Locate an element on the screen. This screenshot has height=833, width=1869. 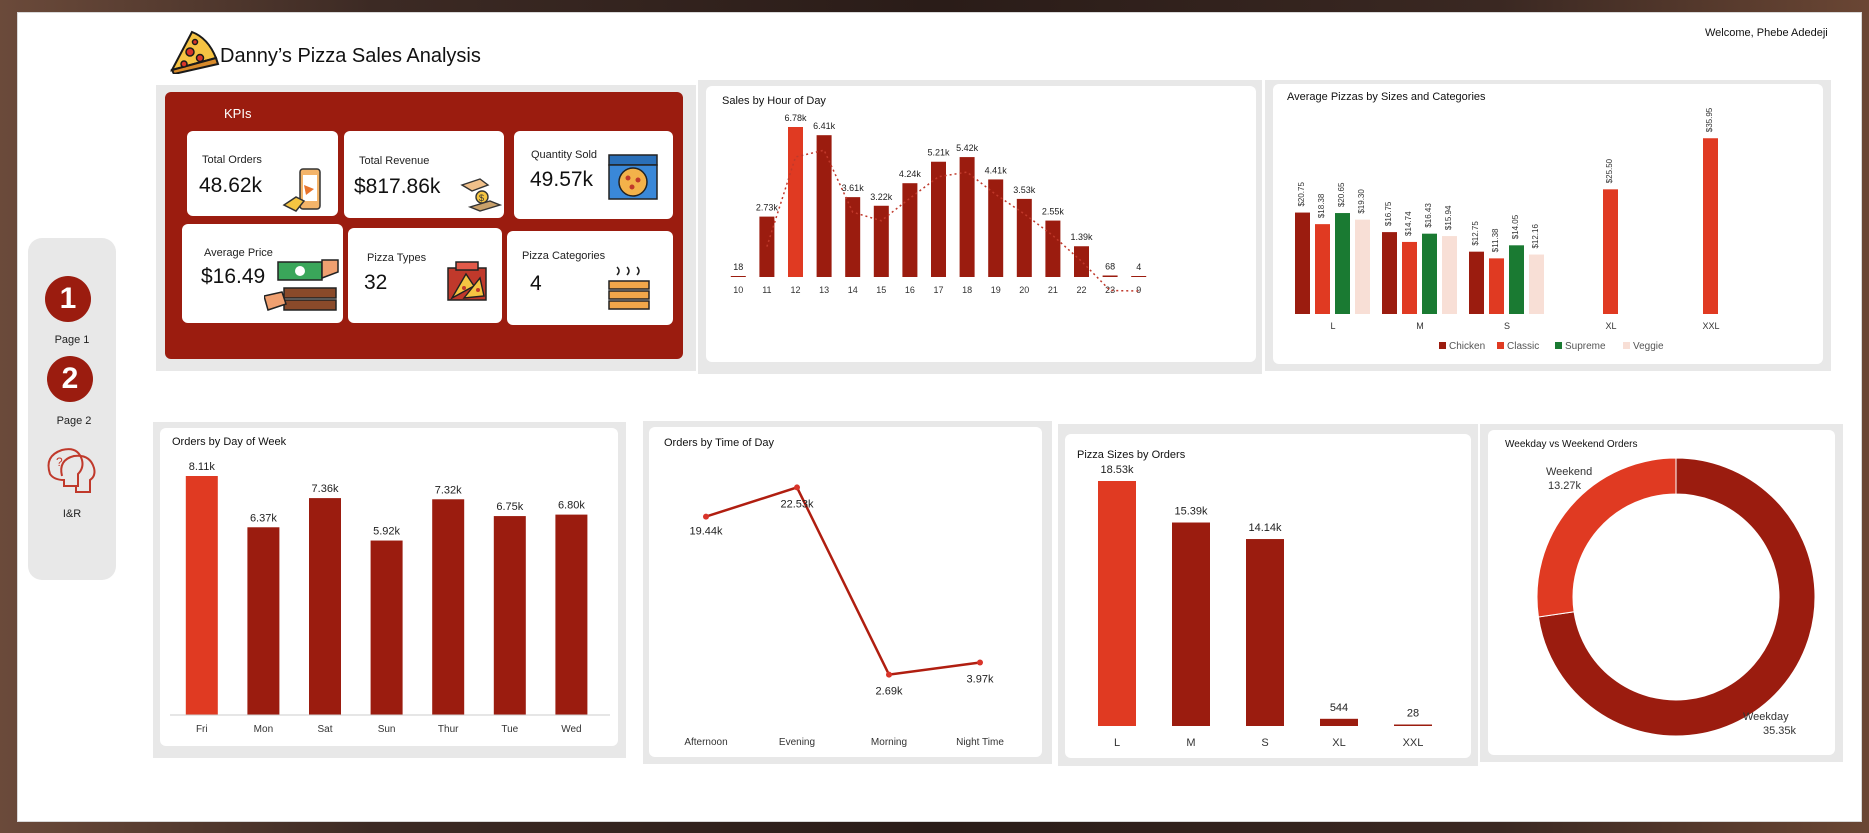
data-label: 28 is located at coordinates (1413, 714).